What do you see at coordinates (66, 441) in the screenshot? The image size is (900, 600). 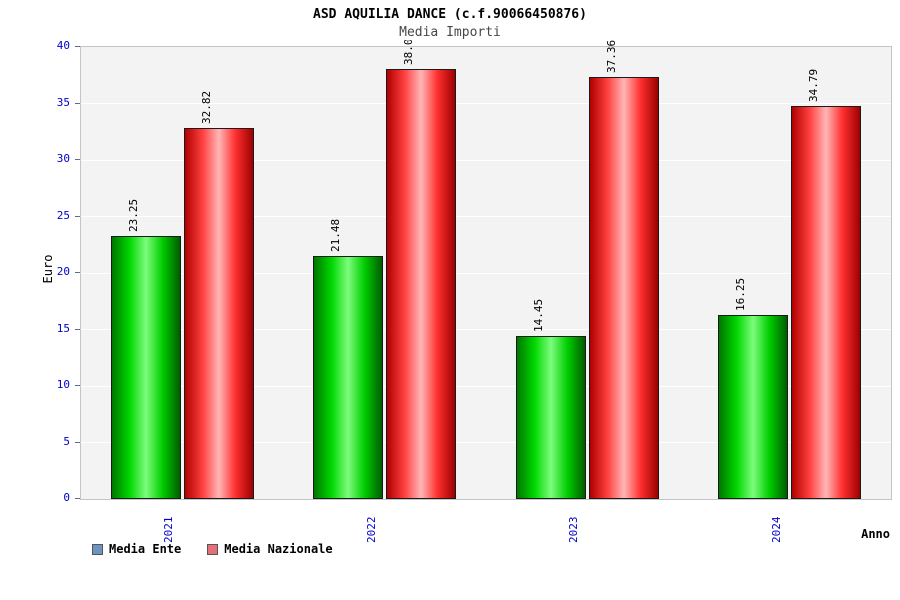 I see `y-tick-label: 5` at bounding box center [66, 441].